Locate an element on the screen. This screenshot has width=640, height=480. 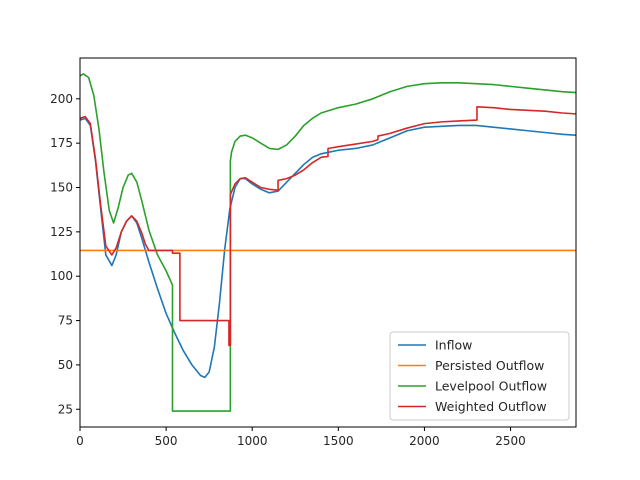
y-axis: 25 50 75 100 125 150 175 200 is located at coordinates (65, 254).